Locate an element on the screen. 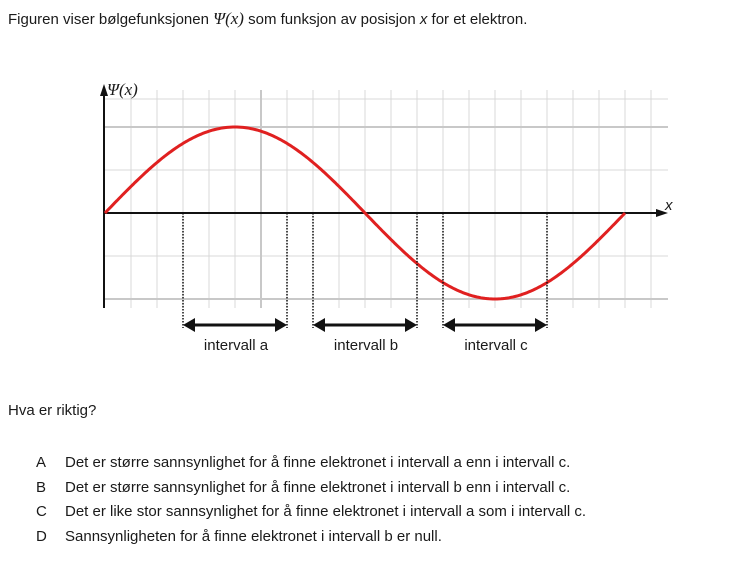  interval-arrows is located at coordinates (365, 325).